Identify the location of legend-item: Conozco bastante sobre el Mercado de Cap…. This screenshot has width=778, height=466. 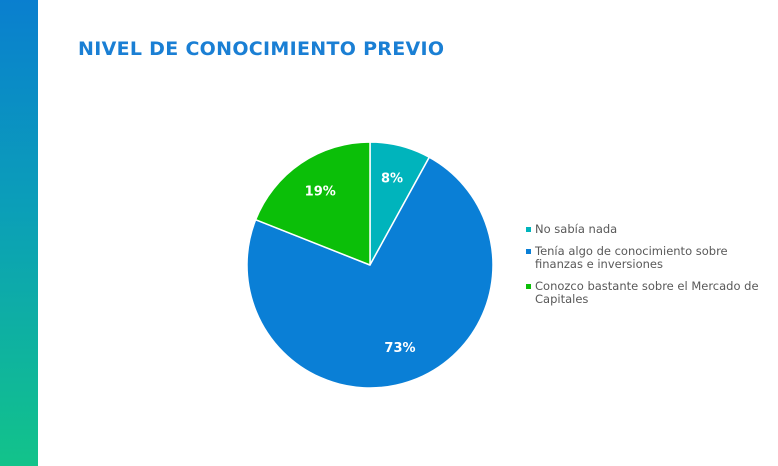
(648, 293).